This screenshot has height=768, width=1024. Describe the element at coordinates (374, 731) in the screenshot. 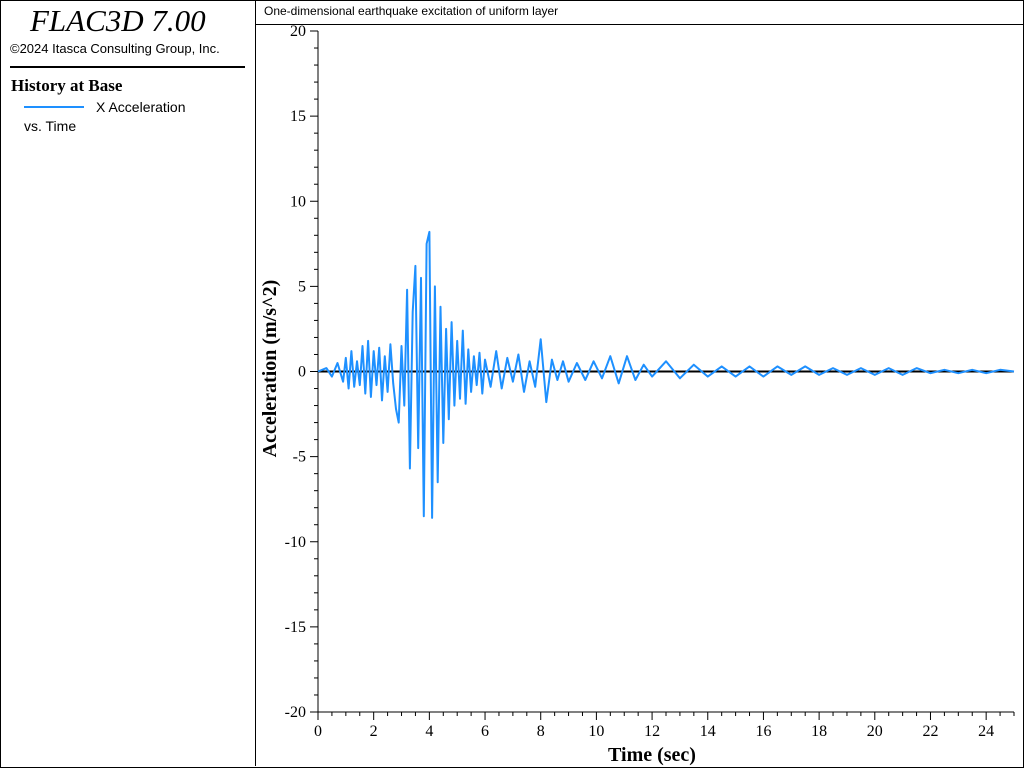

I see `x-tick-label: 2` at that location.